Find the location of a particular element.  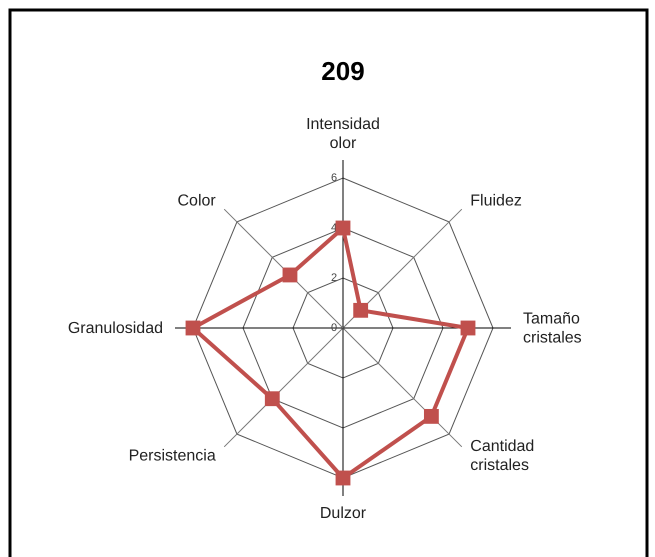

chart-title: 209 is located at coordinates (343, 71).